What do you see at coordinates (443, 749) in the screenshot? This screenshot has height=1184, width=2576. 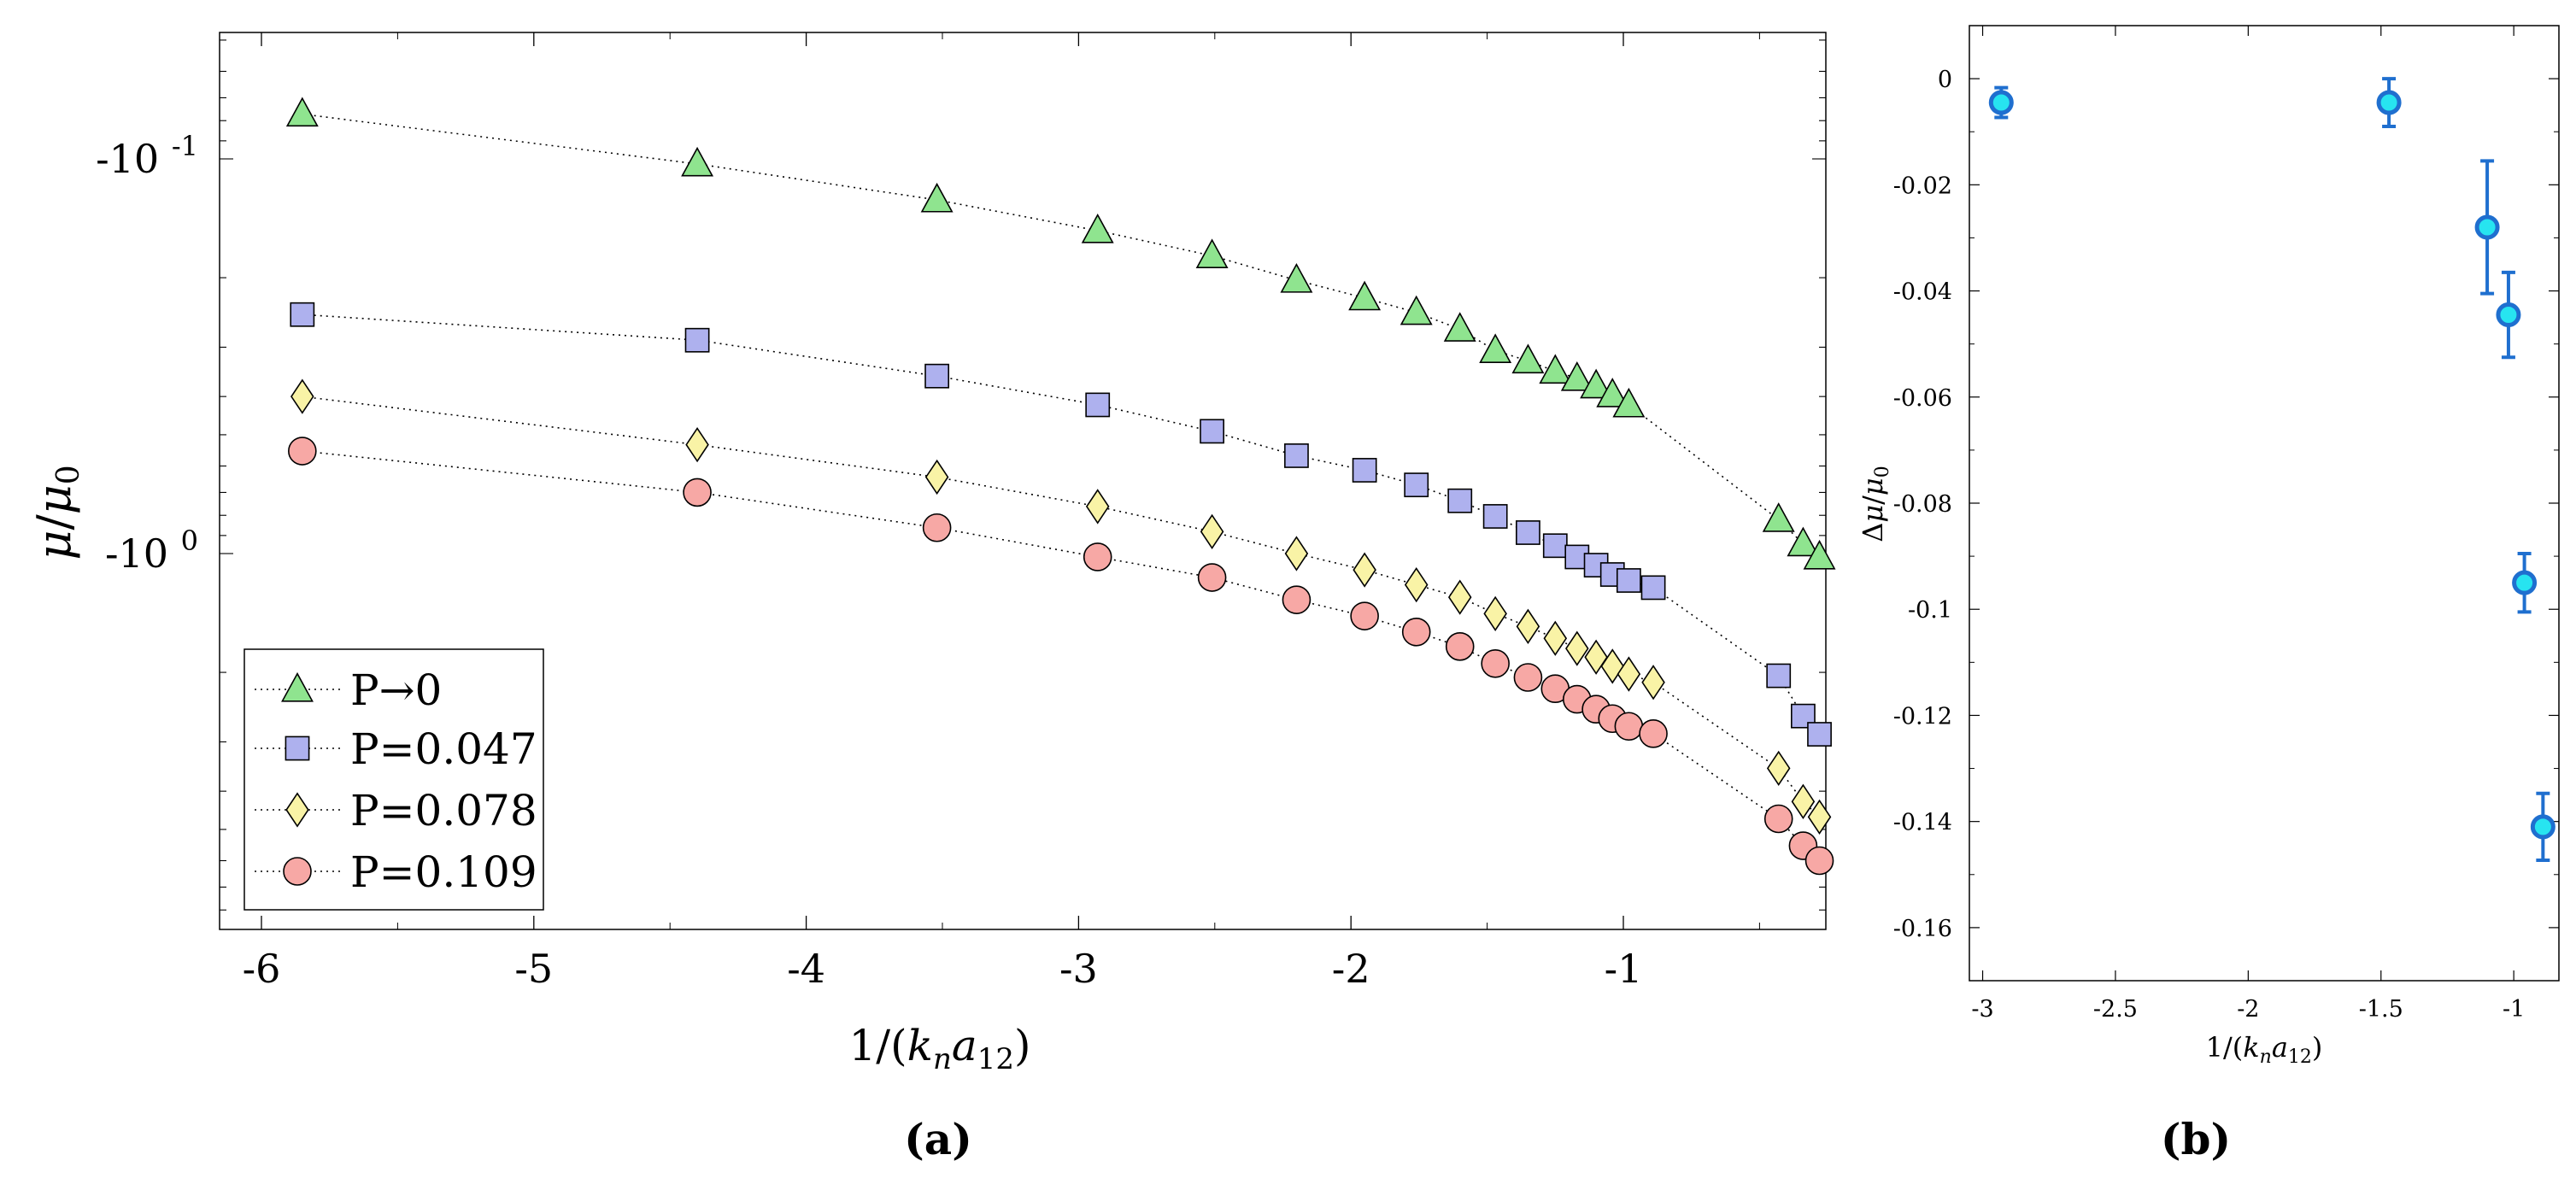 I see `legend-label: P=0.047` at bounding box center [443, 749].